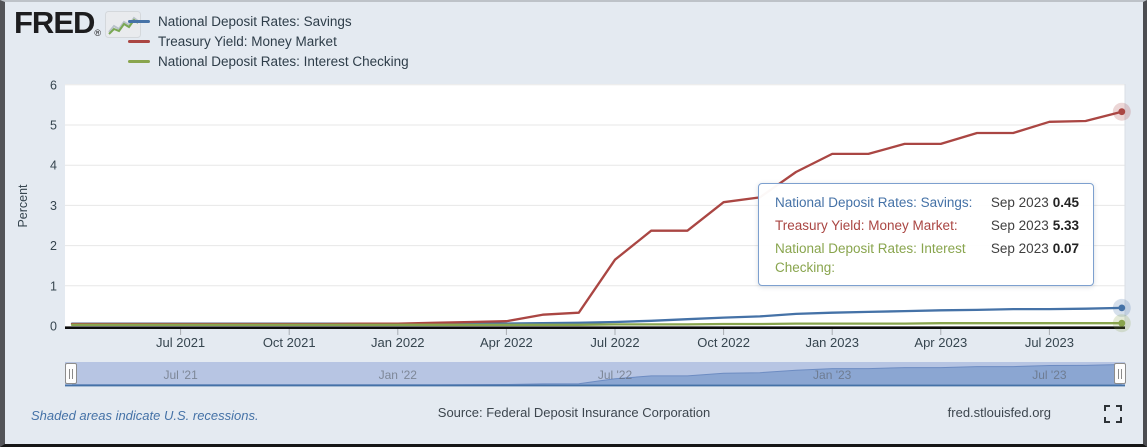 This screenshot has height=447, width=1147. Describe the element at coordinates (398, 342) in the screenshot. I see `svg-text: Jan 2022` at that location.